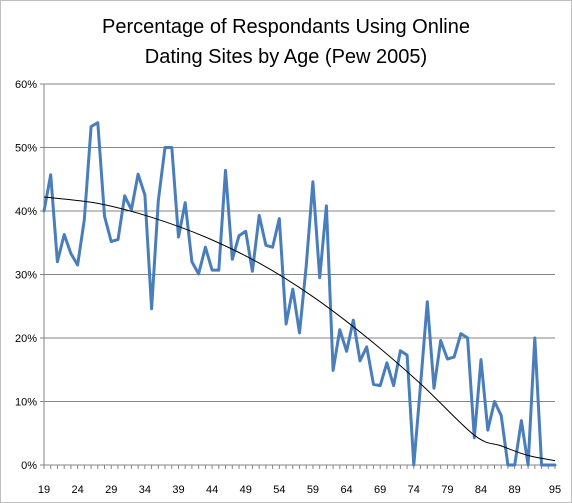 Image resolution: width=572 pixels, height=503 pixels. Describe the element at coordinates (346, 490) in the screenshot. I see `x-tick-label: 64` at that location.